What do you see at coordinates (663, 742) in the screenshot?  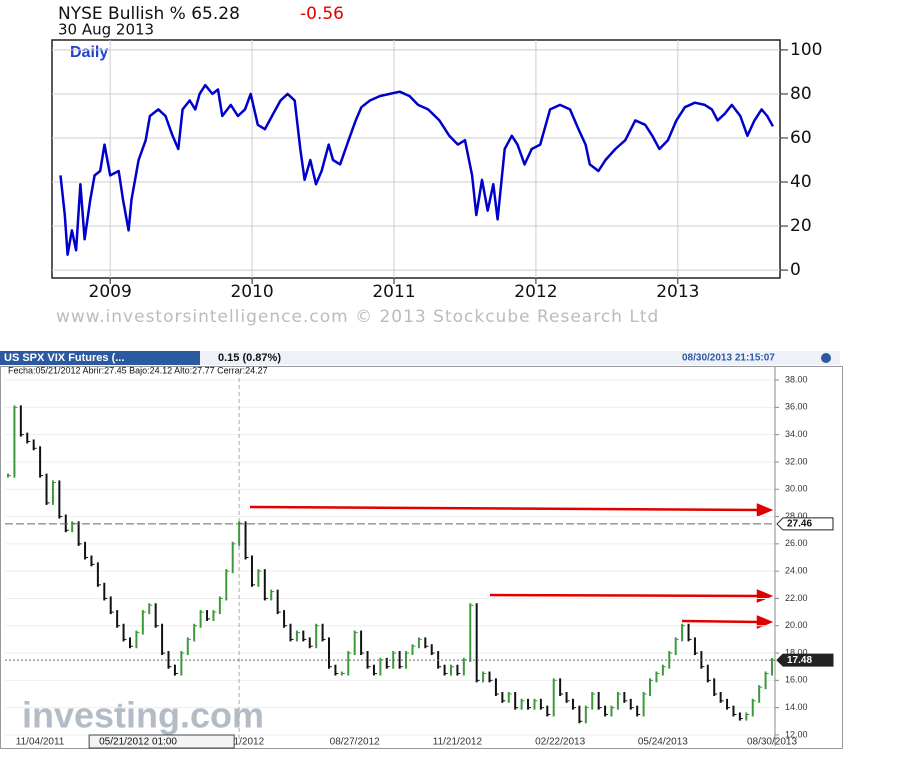 I see `x-tick-label: 05/24/2013` at bounding box center [663, 742].